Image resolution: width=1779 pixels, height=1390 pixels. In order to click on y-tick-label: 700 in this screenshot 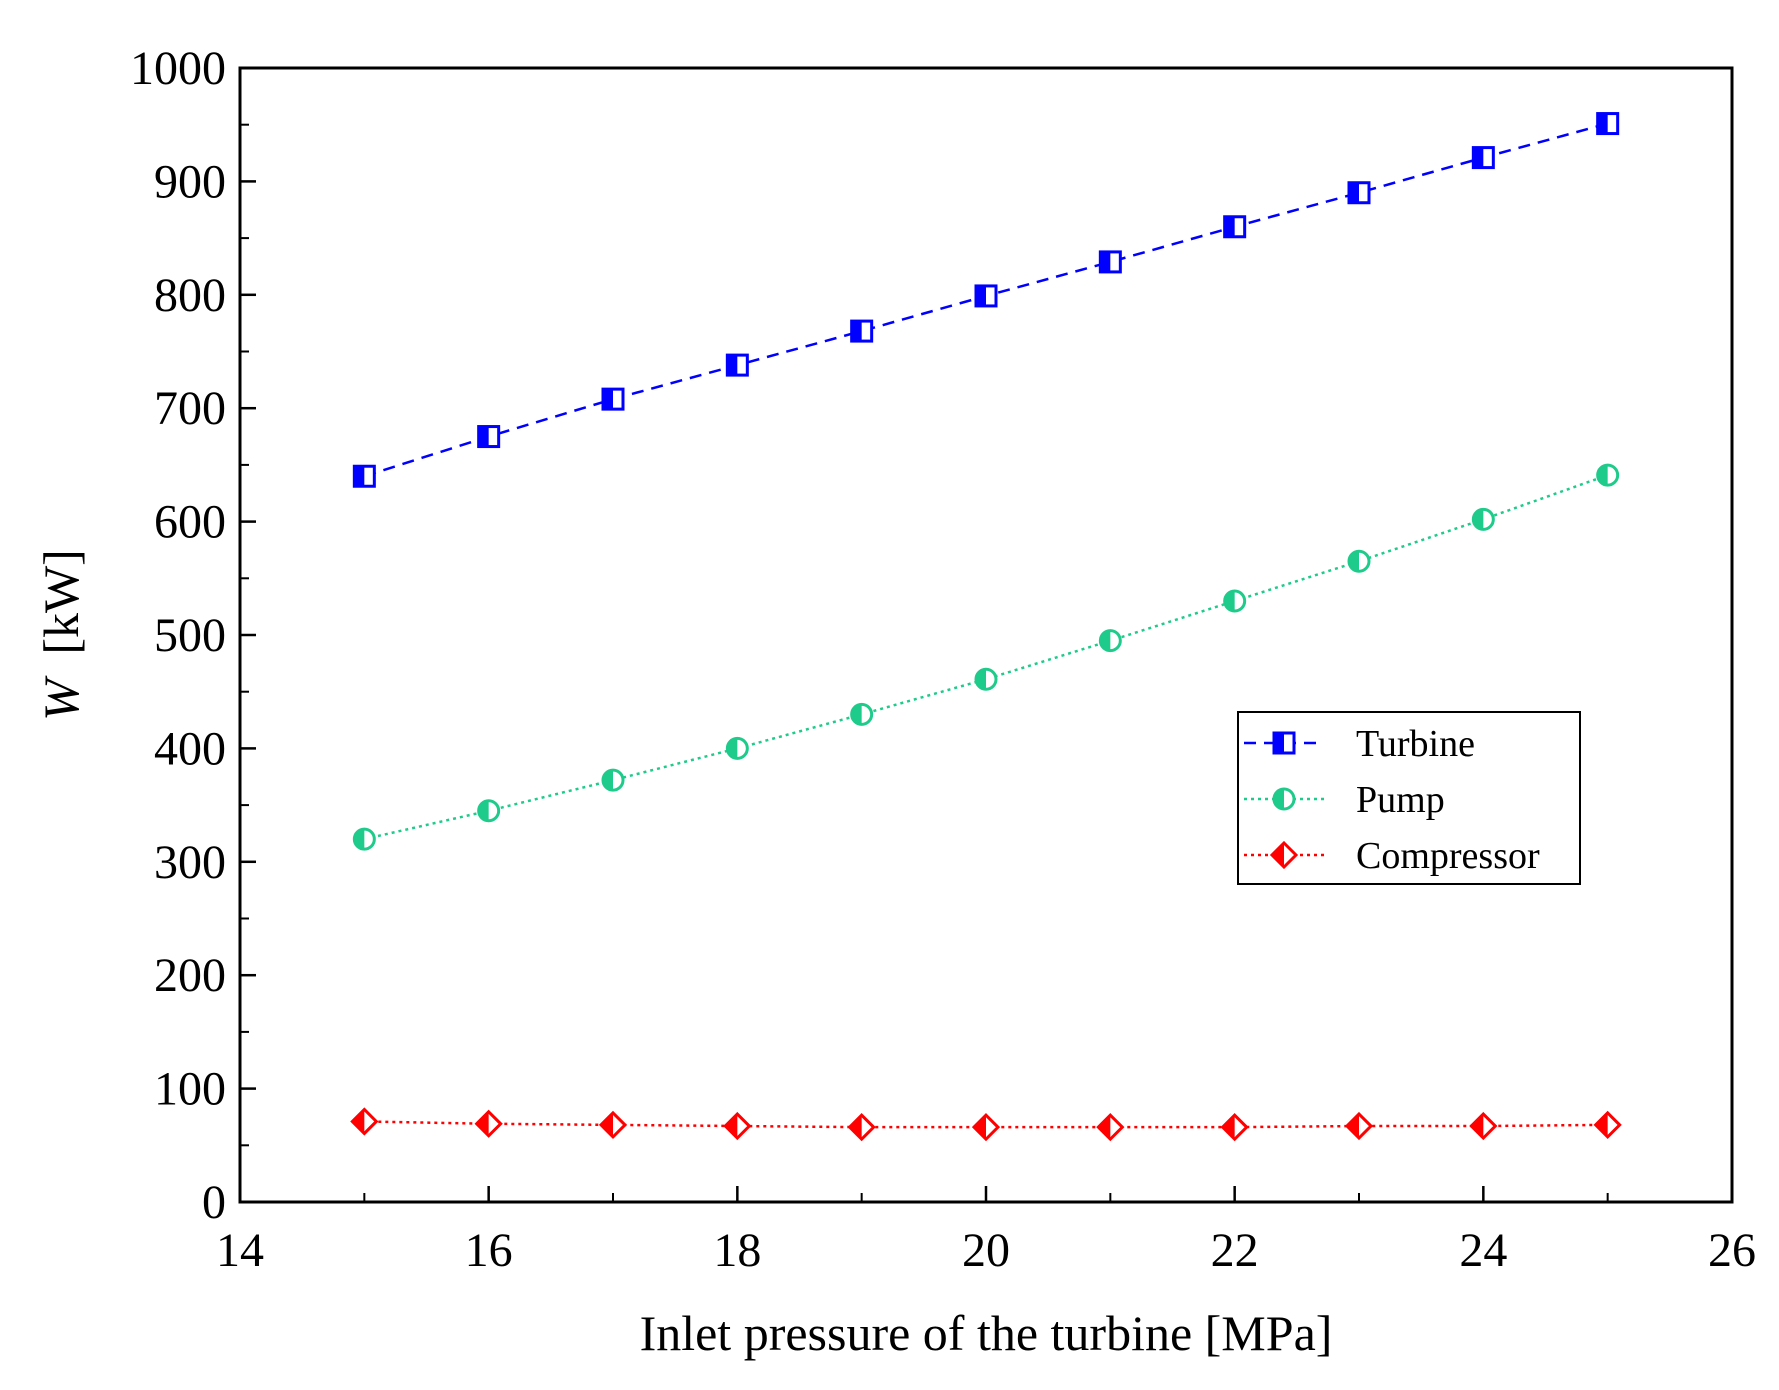, I will do `click(190, 408)`.